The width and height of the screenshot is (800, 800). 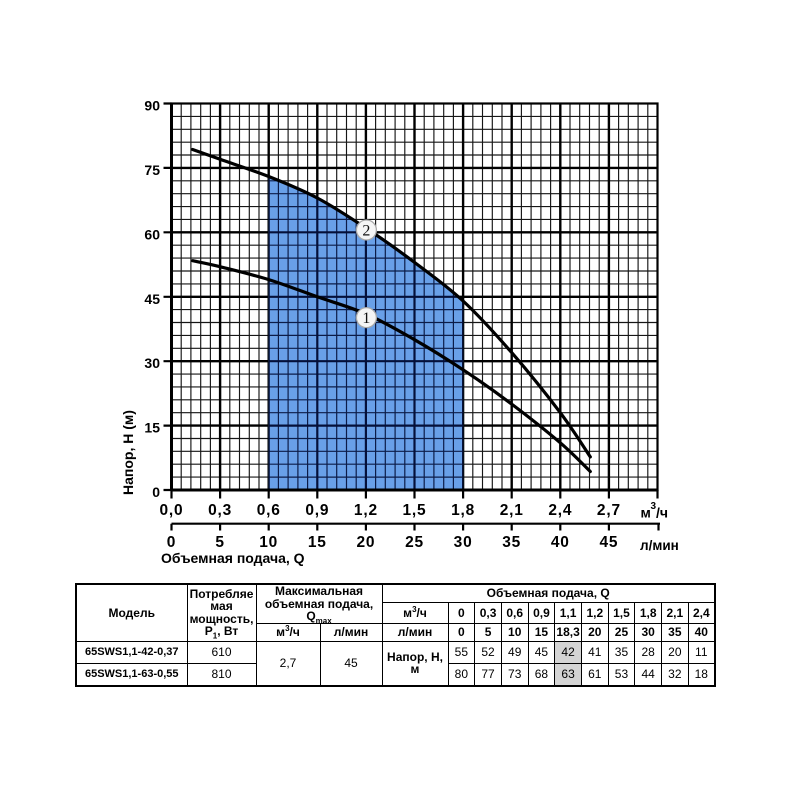 What do you see at coordinates (463, 510) in the screenshot?
I see `svg-text: 1,8` at bounding box center [463, 510].